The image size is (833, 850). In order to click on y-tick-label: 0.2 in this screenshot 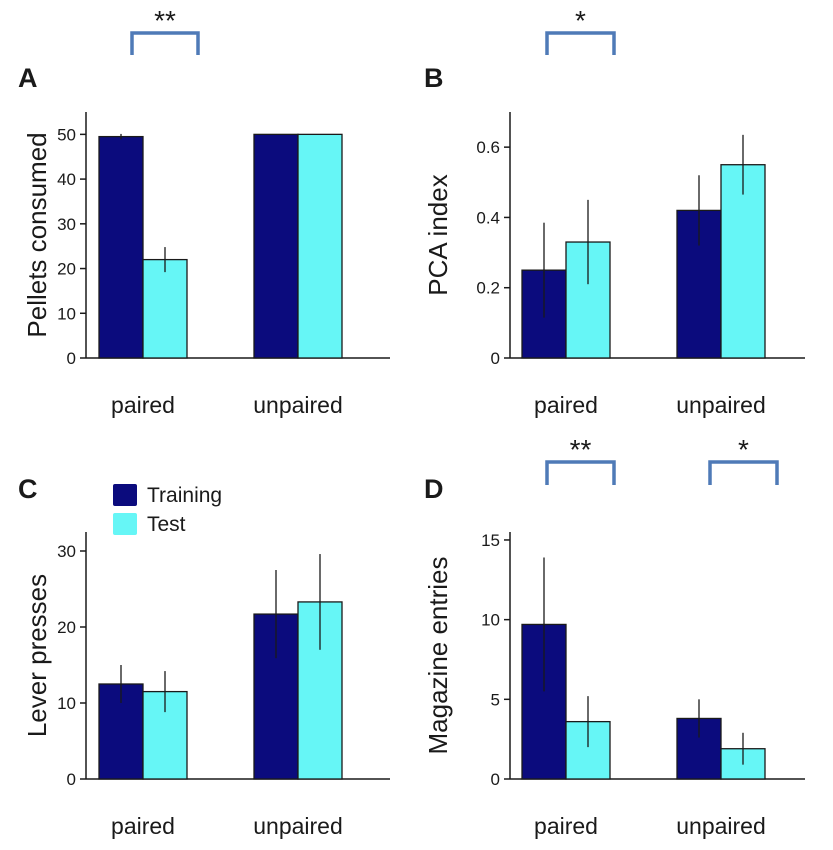, I will do `click(488, 288)`.